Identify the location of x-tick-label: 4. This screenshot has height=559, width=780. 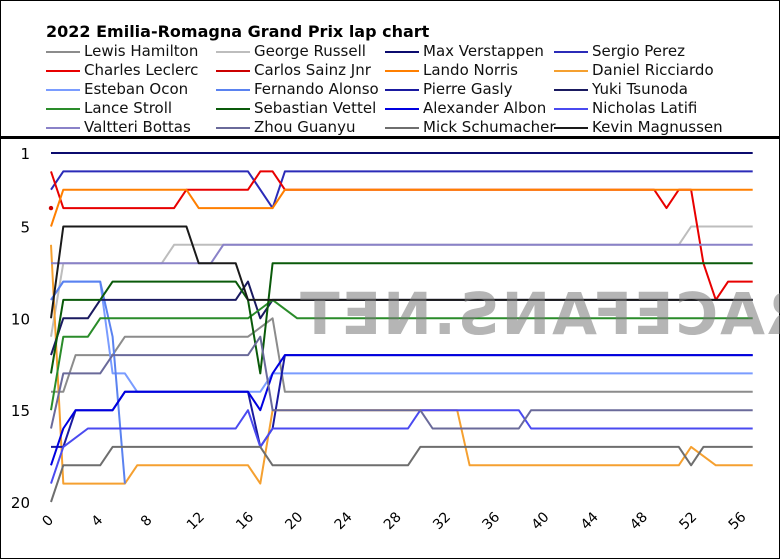
(98, 521).